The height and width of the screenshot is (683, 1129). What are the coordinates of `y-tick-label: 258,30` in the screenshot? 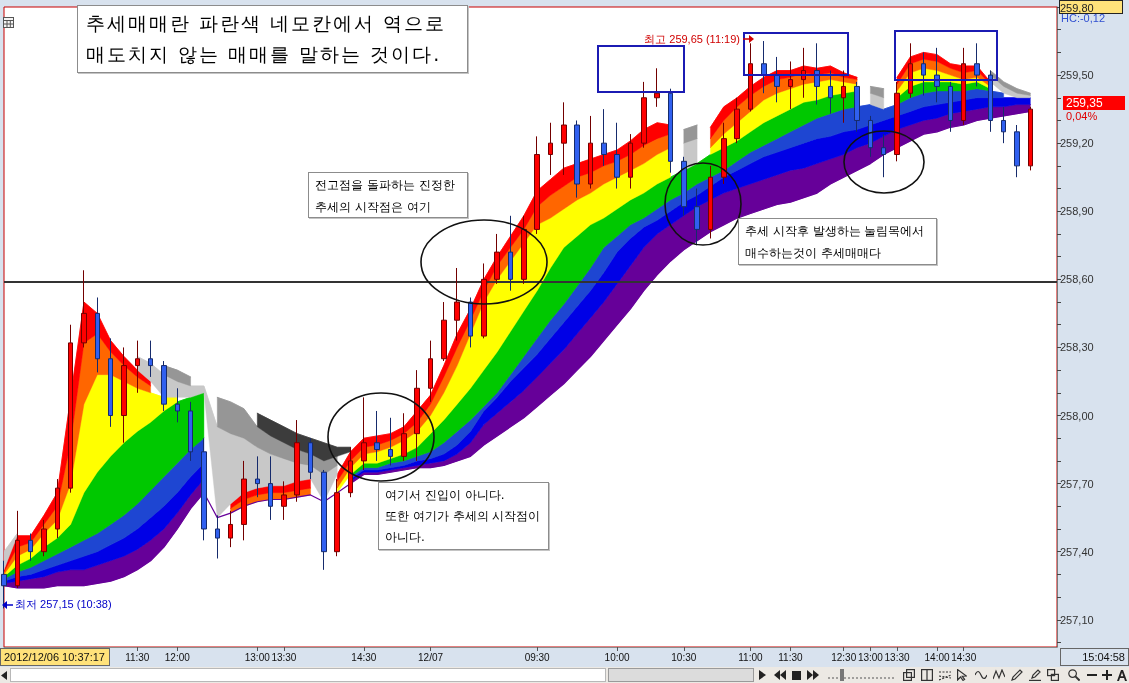 It's located at (1077, 347).